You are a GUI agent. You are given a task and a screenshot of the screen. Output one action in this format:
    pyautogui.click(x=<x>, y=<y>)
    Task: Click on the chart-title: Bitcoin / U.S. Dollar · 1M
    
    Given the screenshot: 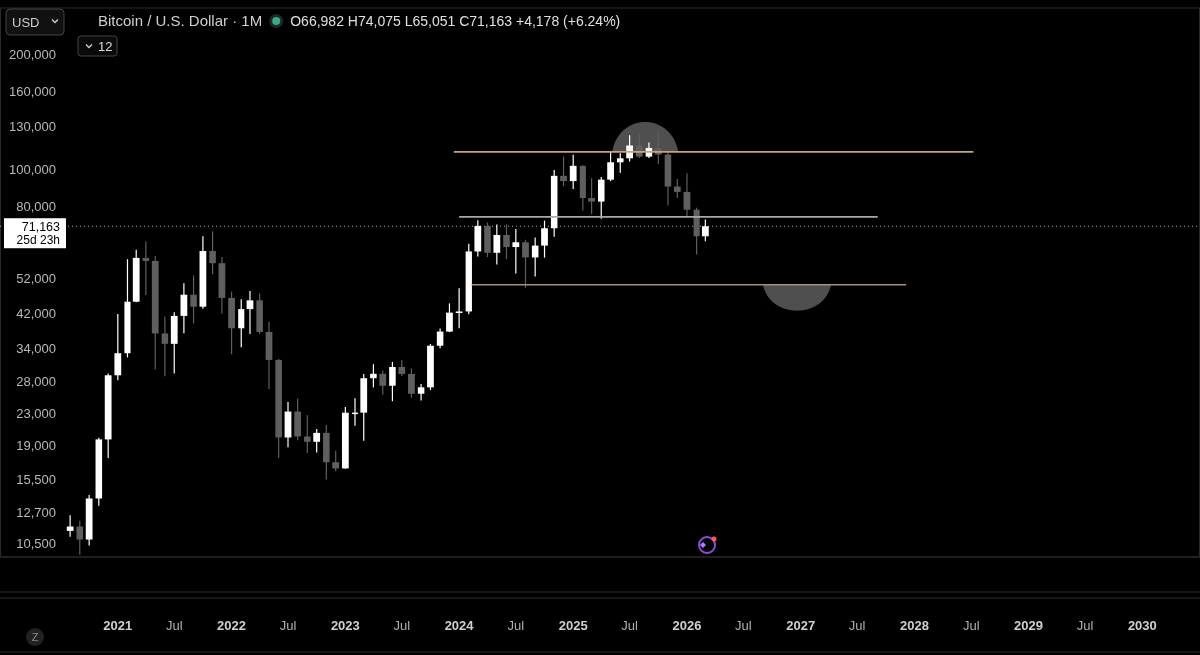 What is the action you would take?
    pyautogui.click(x=180, y=21)
    